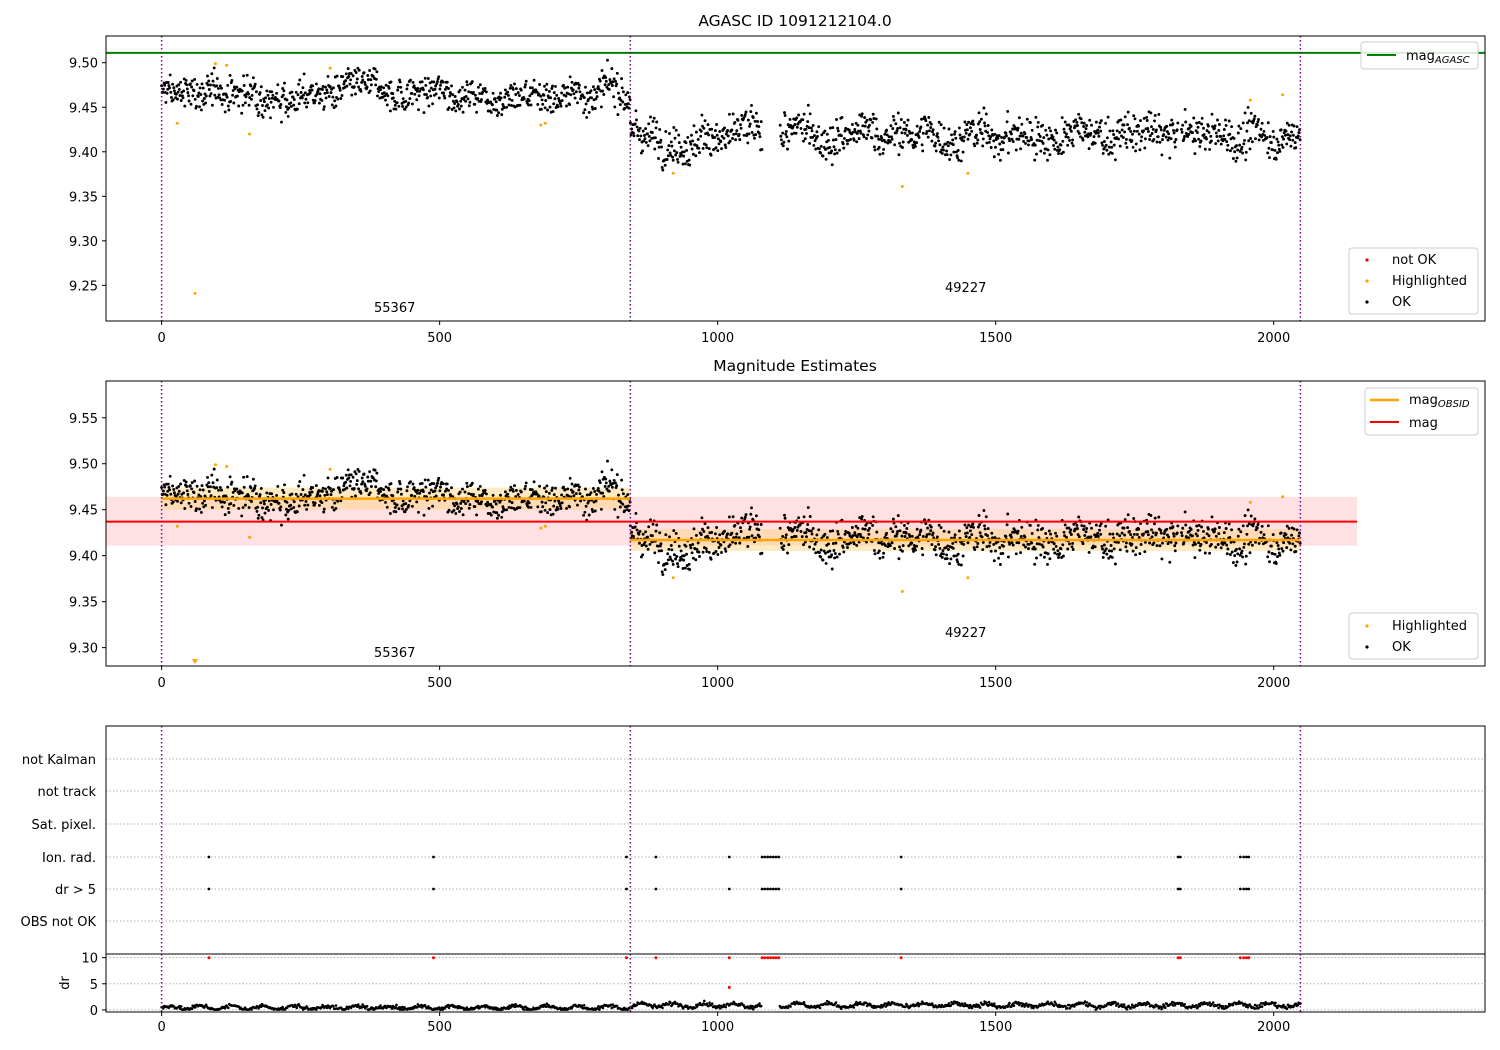 The width and height of the screenshot is (1500, 1050). I want to click on obsid-label-55367-2: 55367, so click(394, 653).